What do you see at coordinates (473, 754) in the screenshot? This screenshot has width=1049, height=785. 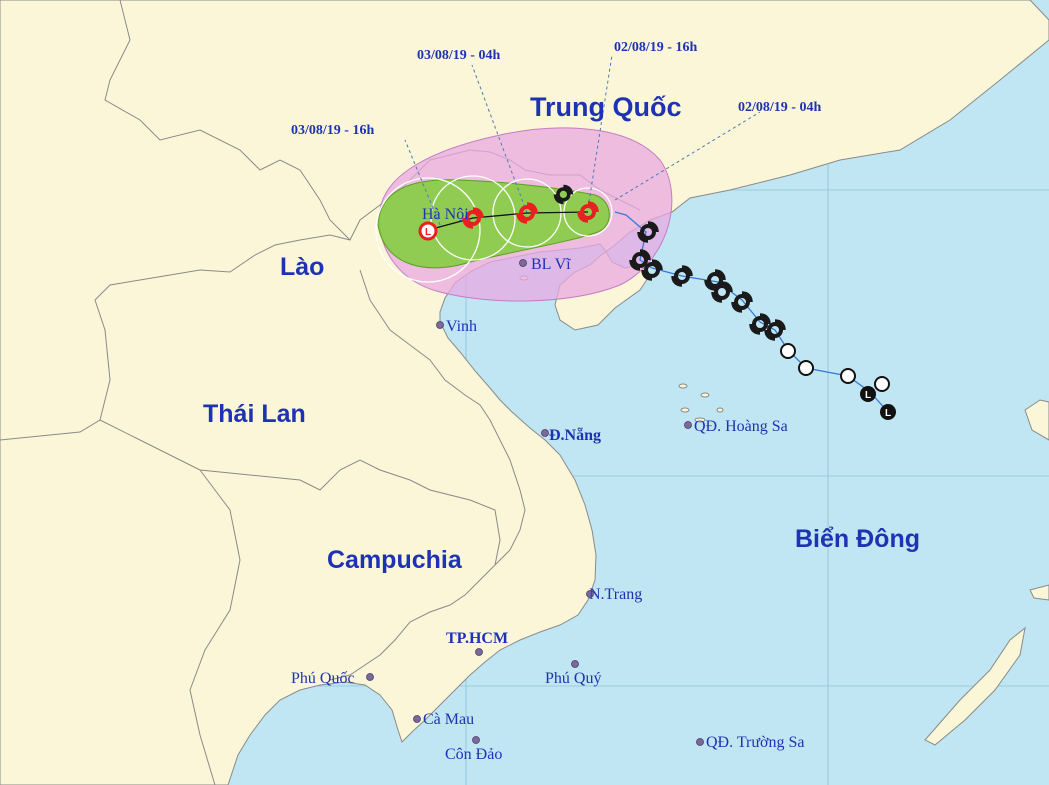 I see `label-con-dao: Côn Đảo` at bounding box center [473, 754].